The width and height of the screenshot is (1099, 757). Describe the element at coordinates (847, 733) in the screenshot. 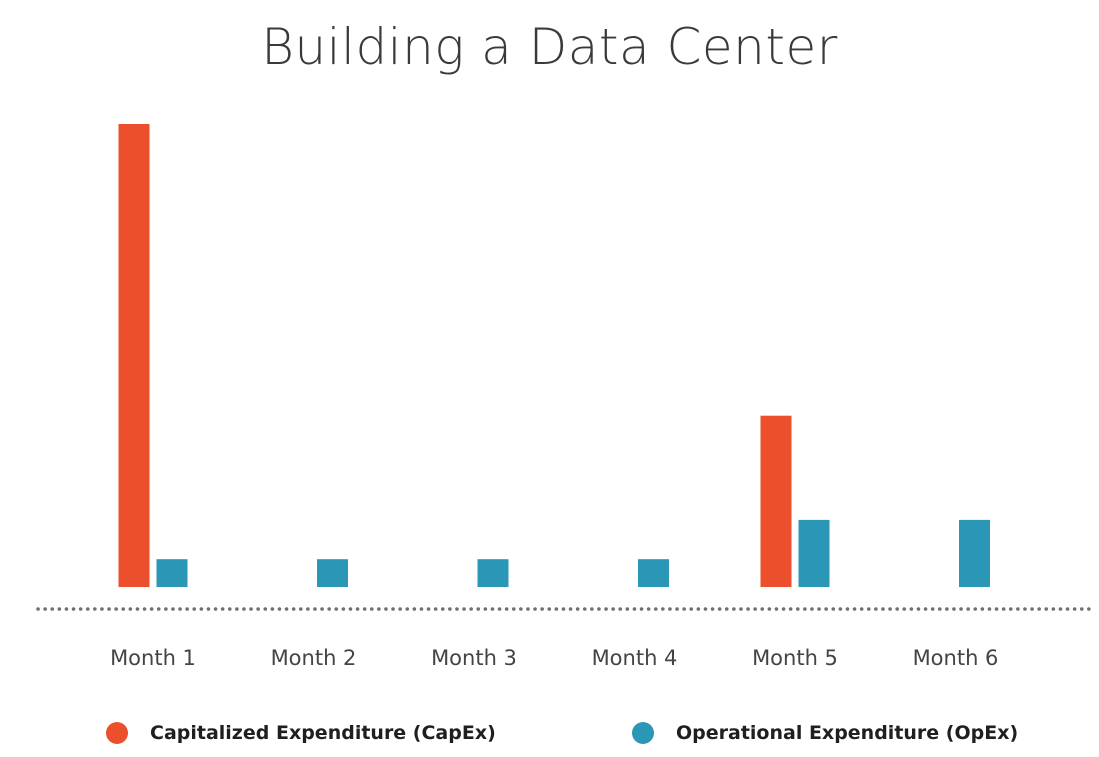

I see `legend-opex-label: Operational Expenditure (OpEx)` at that location.